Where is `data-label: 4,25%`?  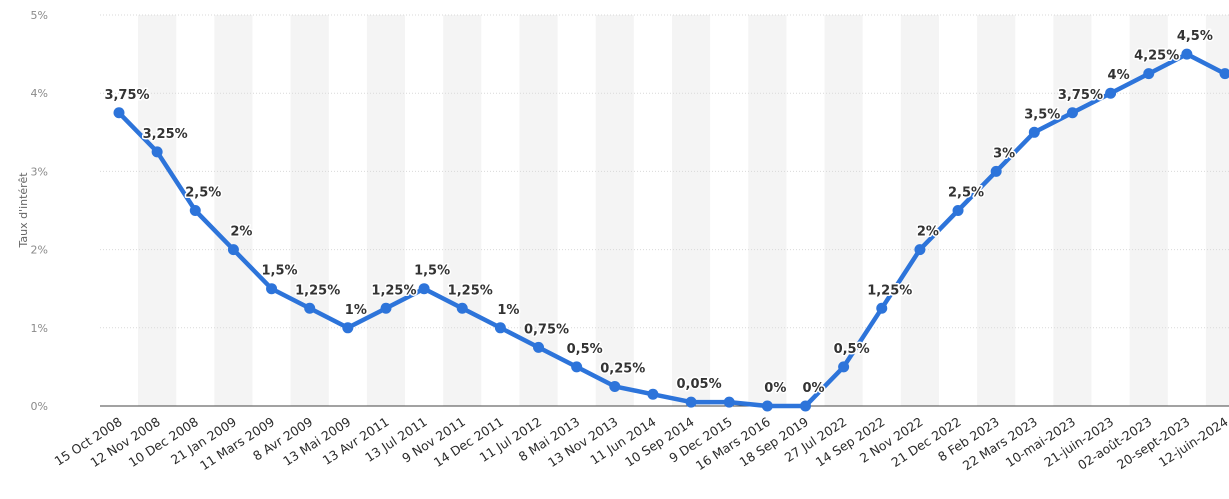
data-label: 4,25% is located at coordinates (1156, 56).